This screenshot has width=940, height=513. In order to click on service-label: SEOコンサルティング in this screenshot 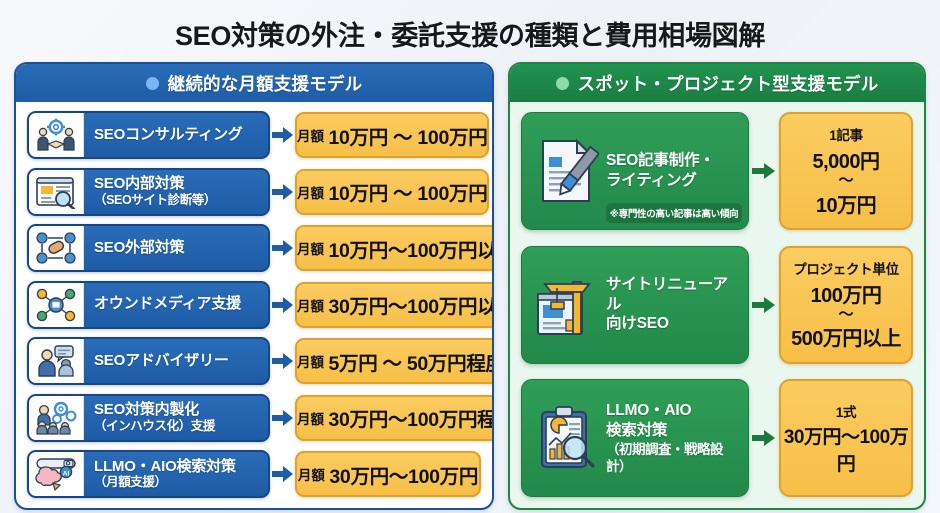, I will do `click(168, 134)`.